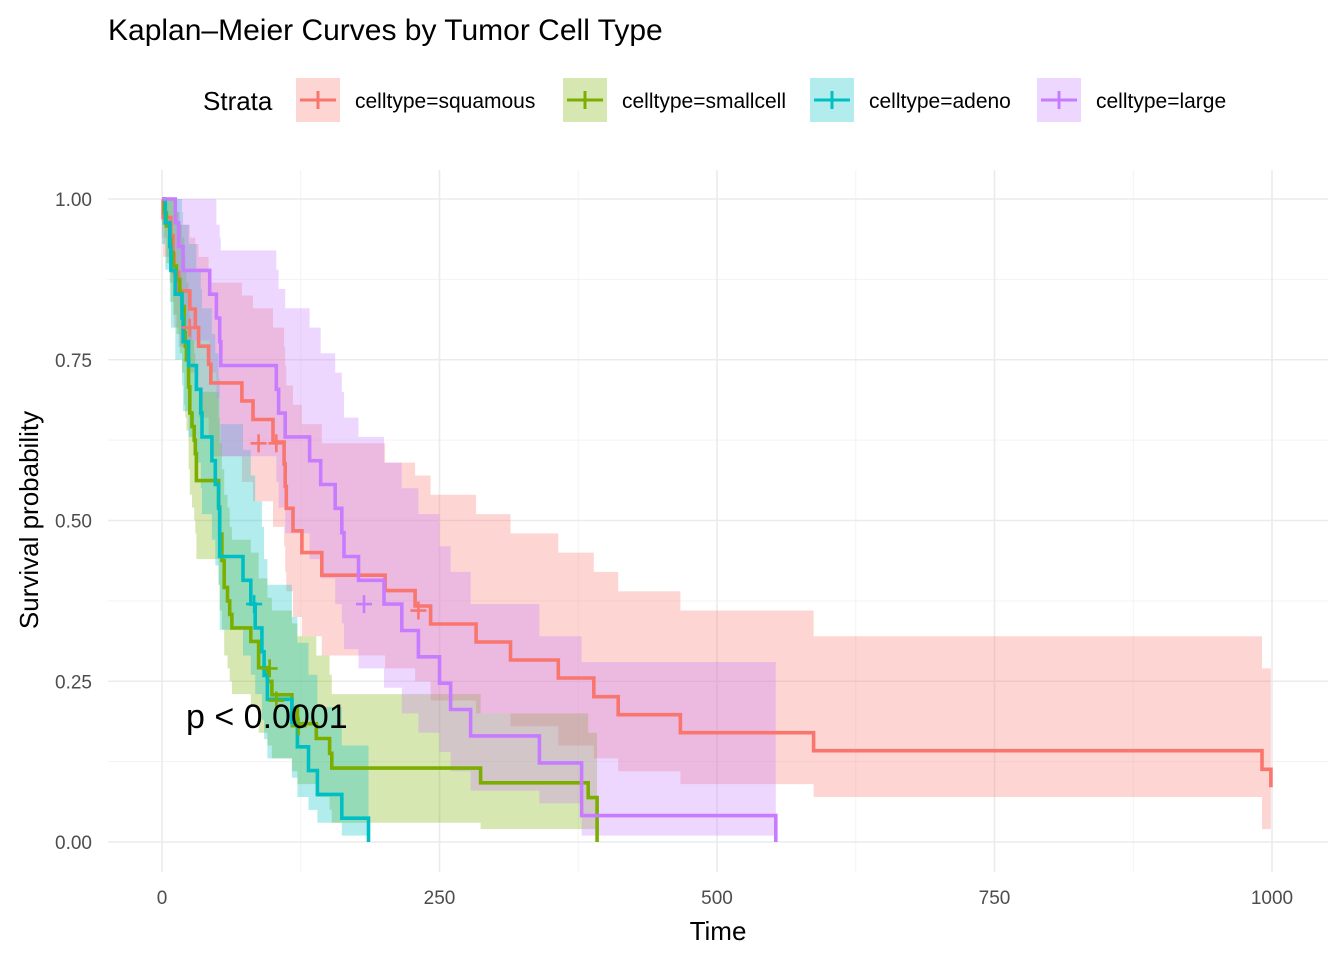  What do you see at coordinates (73, 682) in the screenshot?
I see `y-tick-label: 0.25` at bounding box center [73, 682].